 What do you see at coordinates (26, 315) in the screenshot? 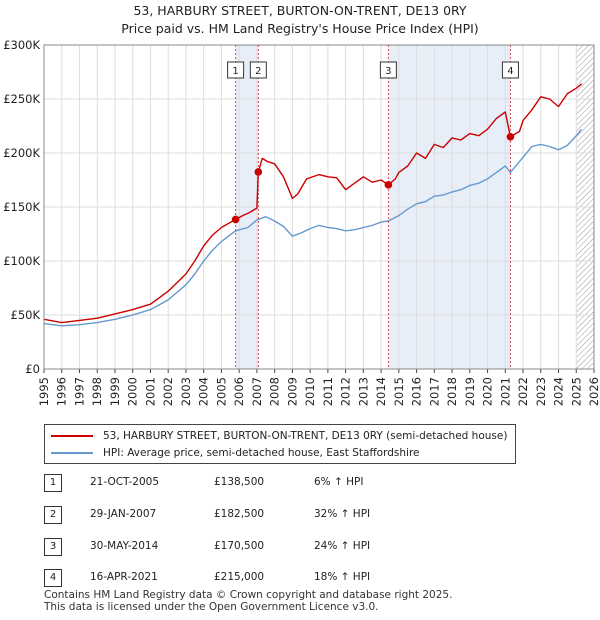
I see `y-tick-label: £50K` at bounding box center [26, 315].